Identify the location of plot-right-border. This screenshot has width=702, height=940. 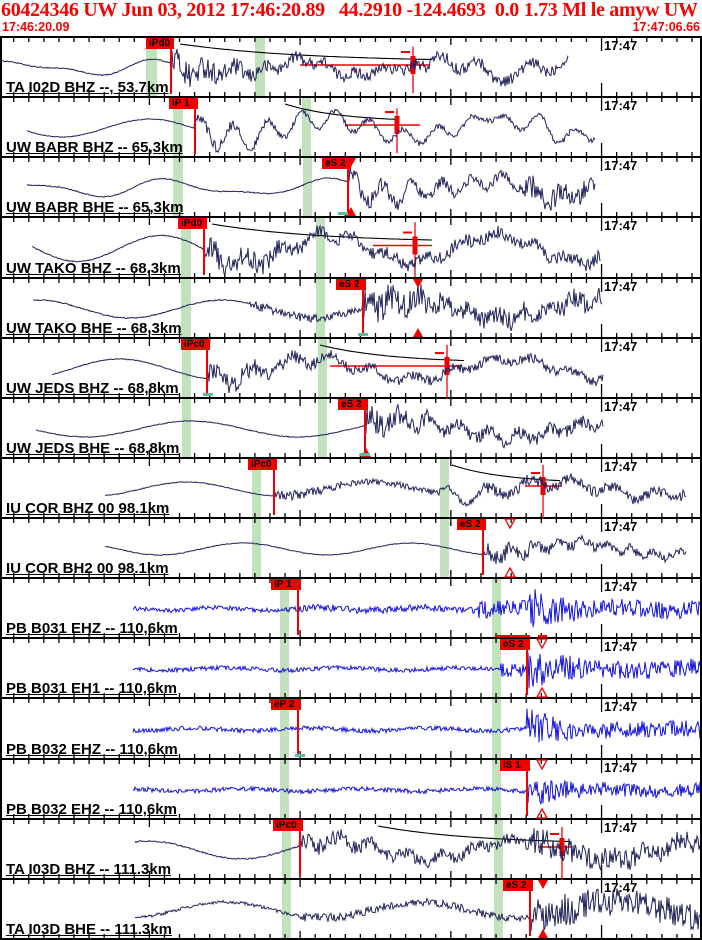
(701, 487).